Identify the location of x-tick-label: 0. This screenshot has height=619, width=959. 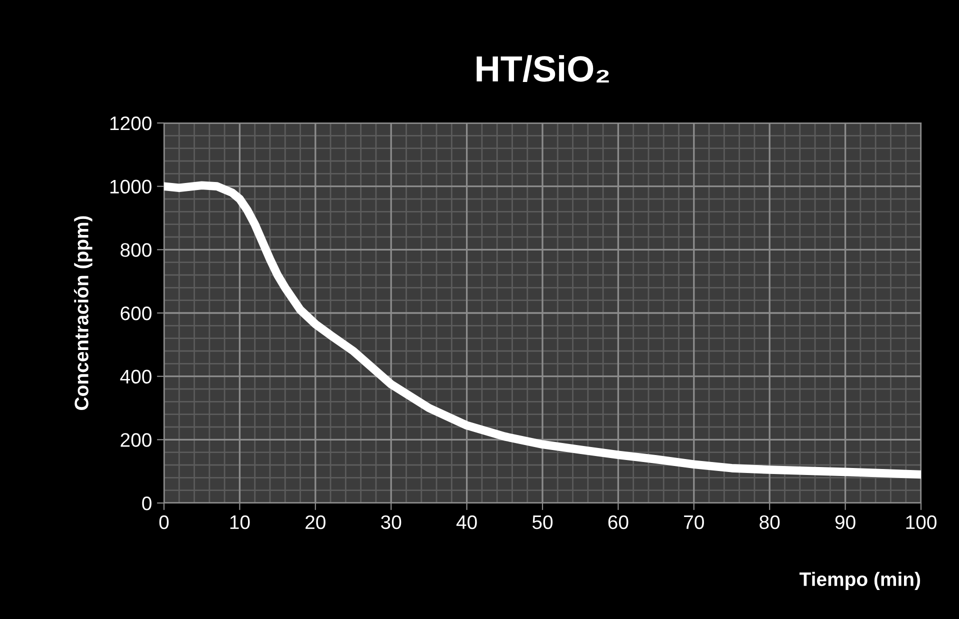
(164, 522).